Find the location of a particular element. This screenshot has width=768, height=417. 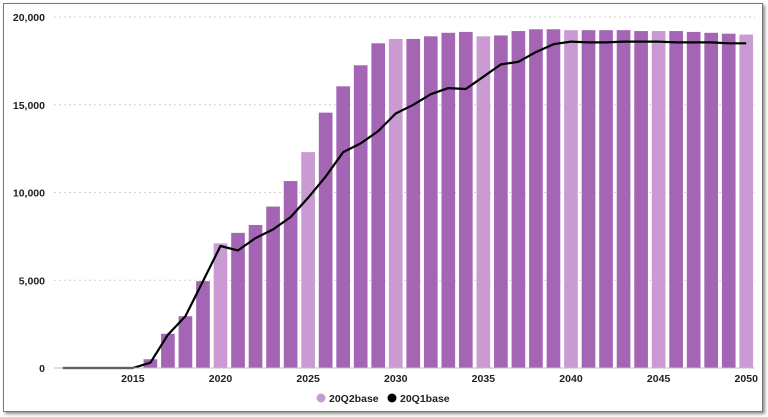

bar-2049 is located at coordinates (728, 201).